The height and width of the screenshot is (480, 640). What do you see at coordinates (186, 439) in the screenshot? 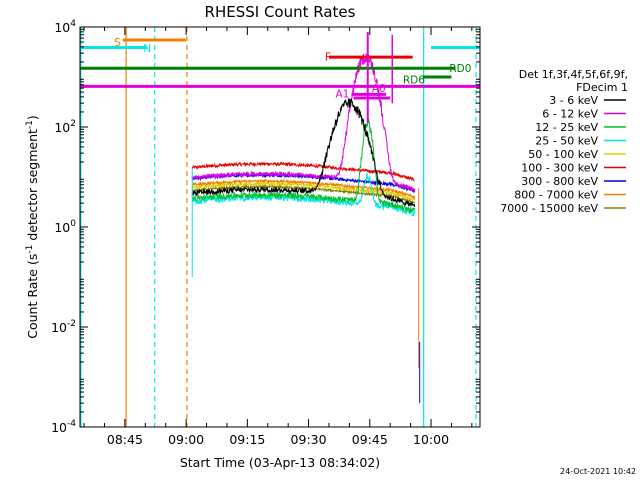
I see `x-tick-label-1: 09:00` at bounding box center [186, 439].